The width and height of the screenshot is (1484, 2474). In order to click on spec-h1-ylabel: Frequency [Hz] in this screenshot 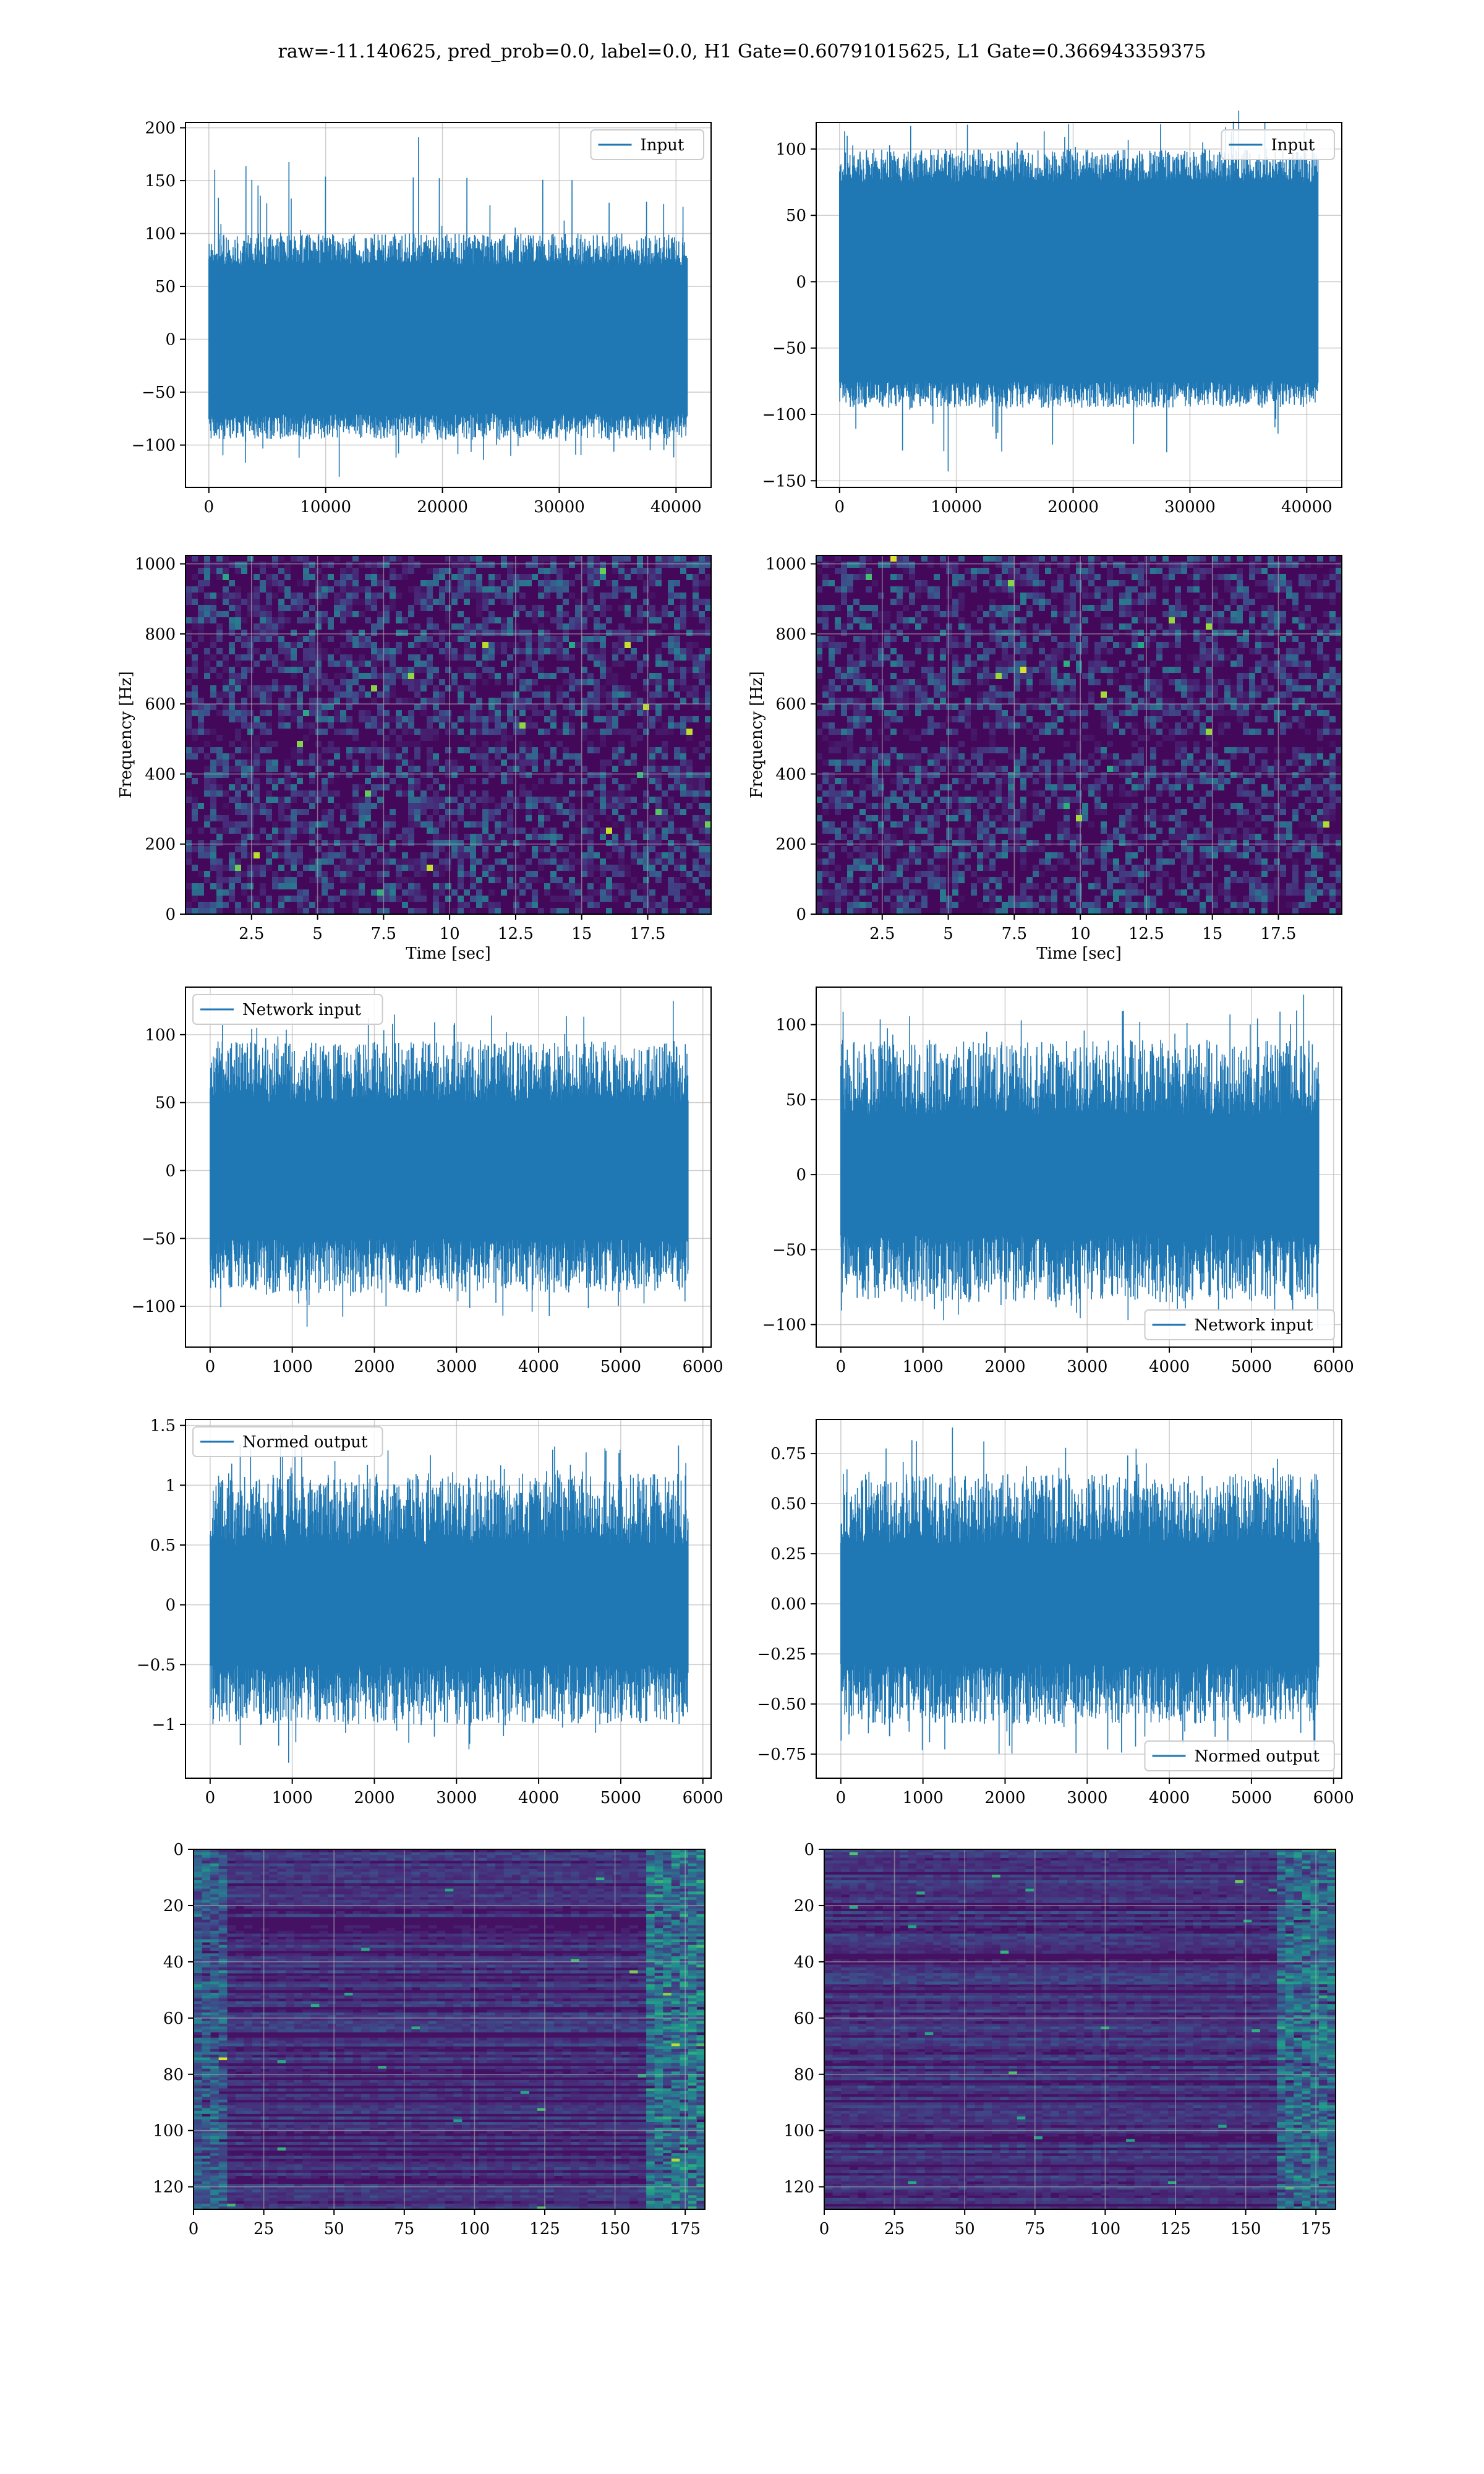, I will do `click(126, 734)`.